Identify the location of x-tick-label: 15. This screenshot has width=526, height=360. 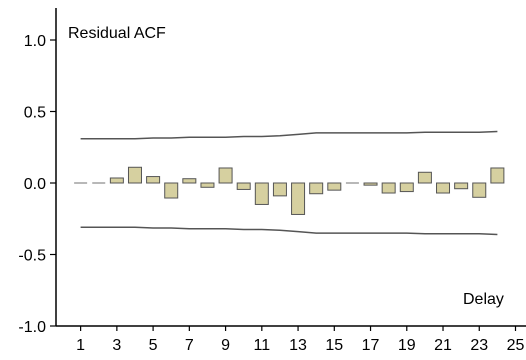
(334, 345).